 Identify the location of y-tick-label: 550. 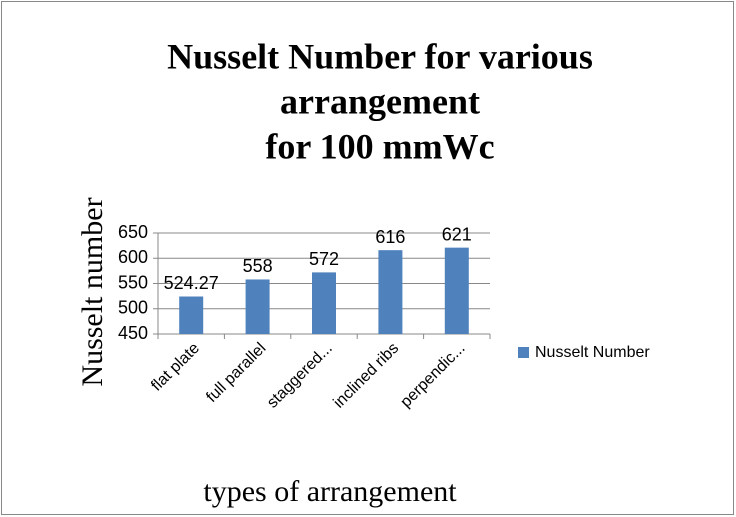
(133, 282).